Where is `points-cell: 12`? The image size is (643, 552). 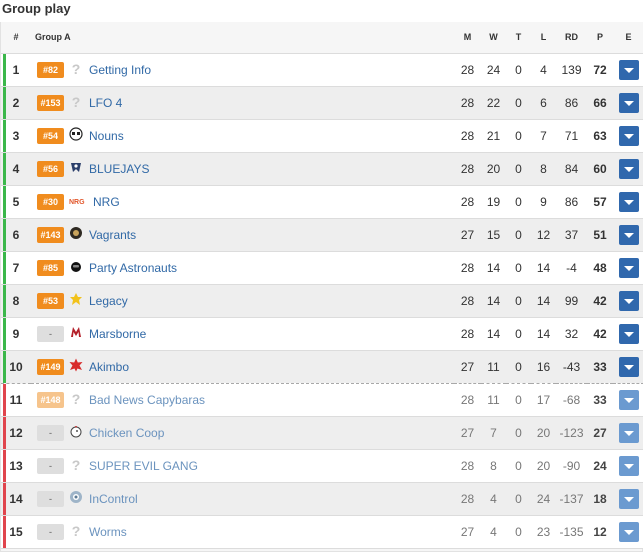 points-cell: 12 is located at coordinates (600, 532).